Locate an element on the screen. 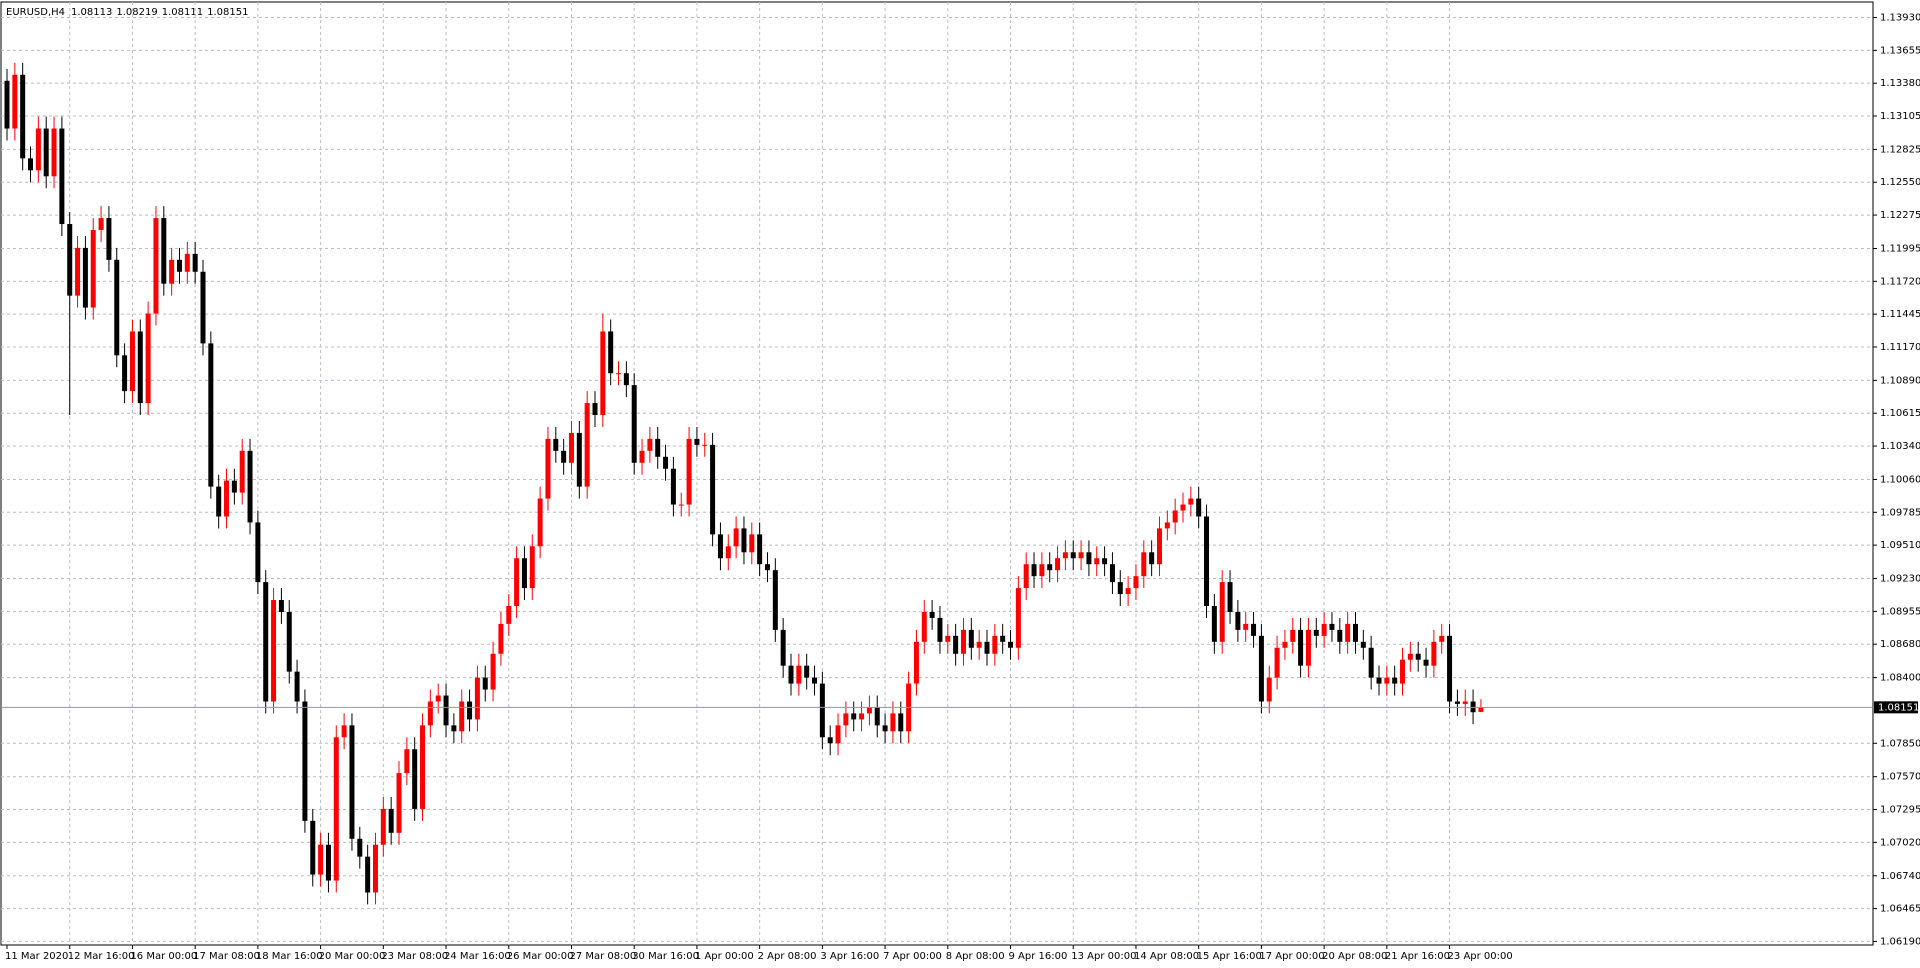 Image resolution: width=1920 pixels, height=968 pixels. y-tick-label: 1.09230 is located at coordinates (1900, 579).